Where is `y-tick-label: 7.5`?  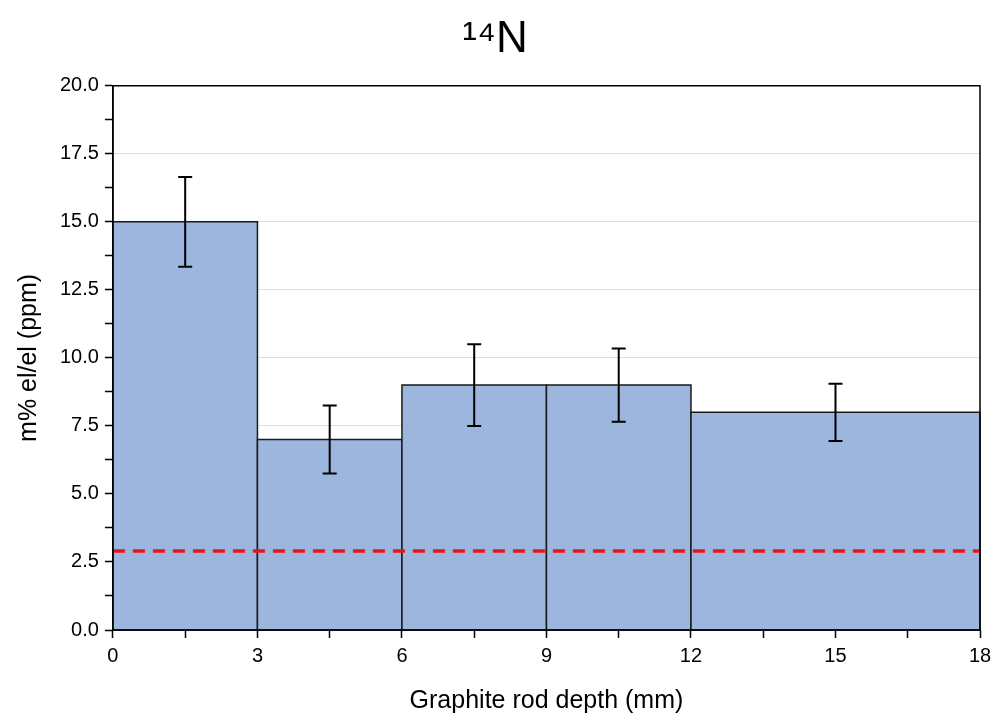
y-tick-label: 7.5 is located at coordinates (85, 424).